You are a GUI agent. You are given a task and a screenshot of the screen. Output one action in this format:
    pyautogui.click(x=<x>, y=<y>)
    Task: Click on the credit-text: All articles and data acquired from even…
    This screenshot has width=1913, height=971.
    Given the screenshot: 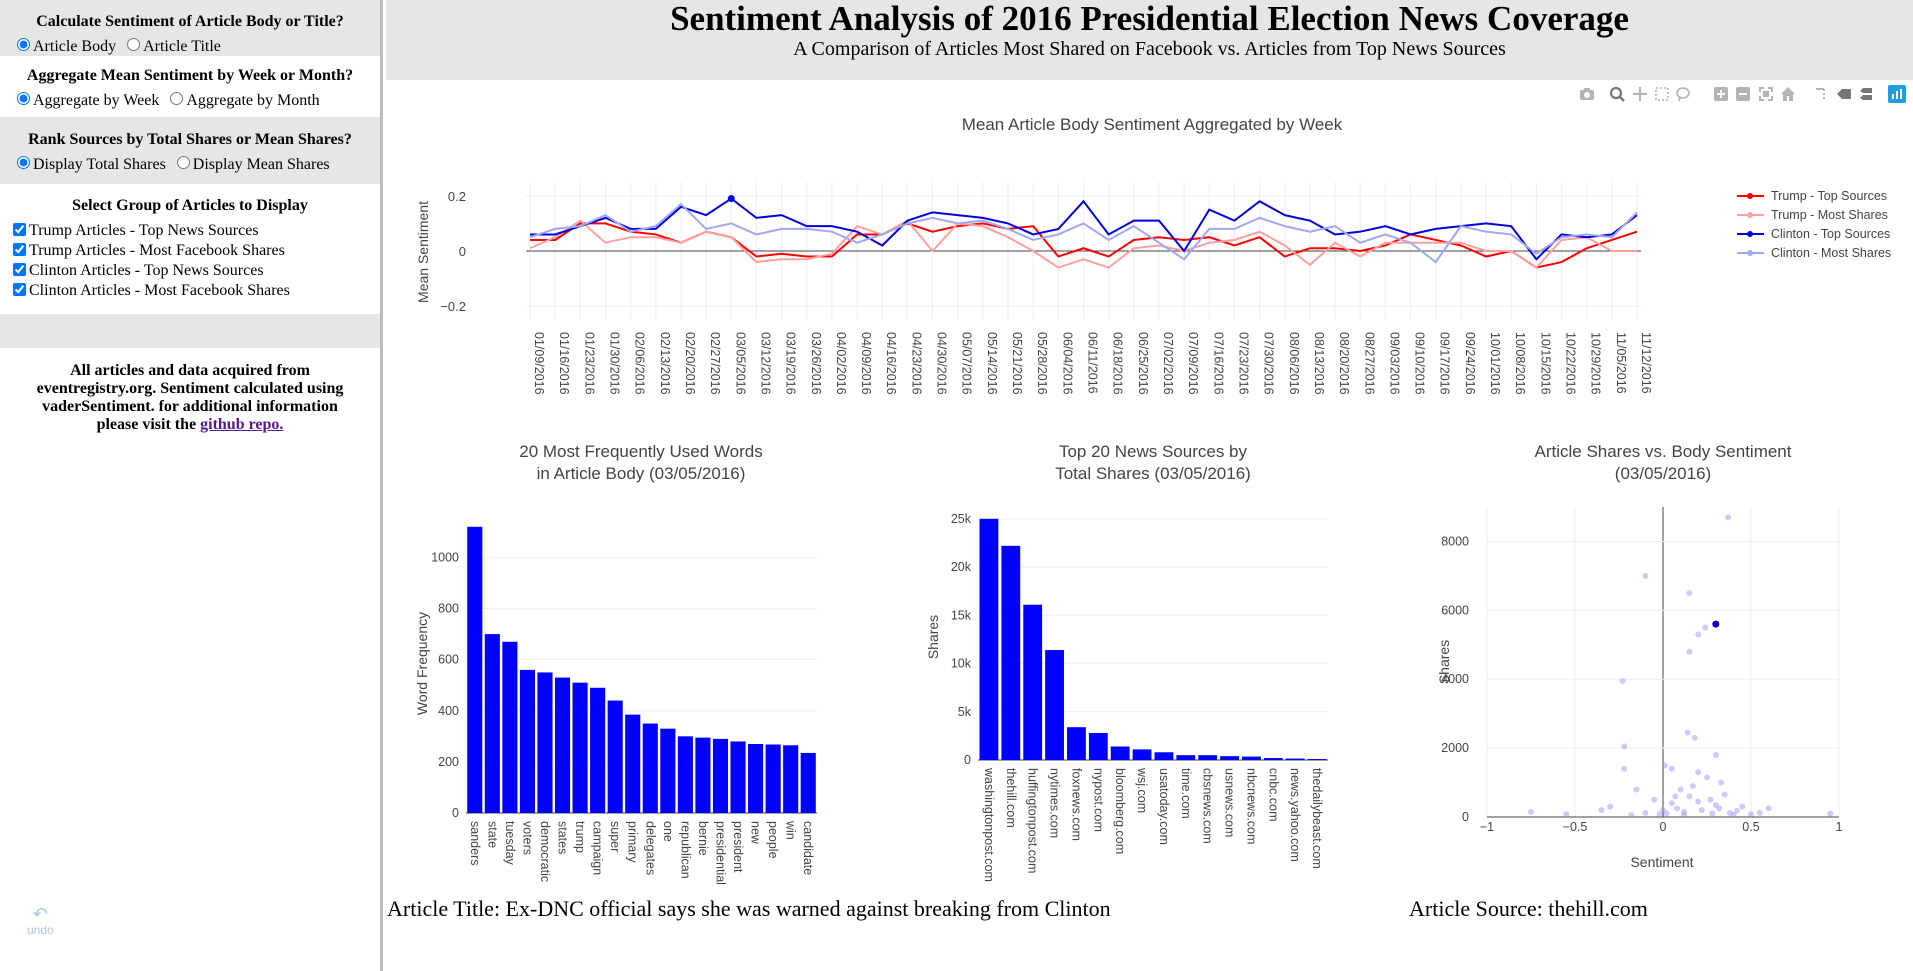 What is the action you would take?
    pyautogui.click(x=190, y=391)
    